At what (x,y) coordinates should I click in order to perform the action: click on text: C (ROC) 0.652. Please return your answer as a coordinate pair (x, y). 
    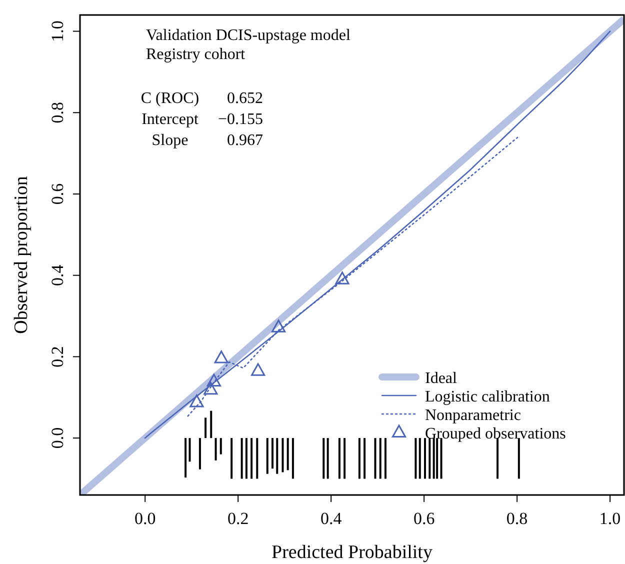
    Looking at the image, I should click on (201, 98).